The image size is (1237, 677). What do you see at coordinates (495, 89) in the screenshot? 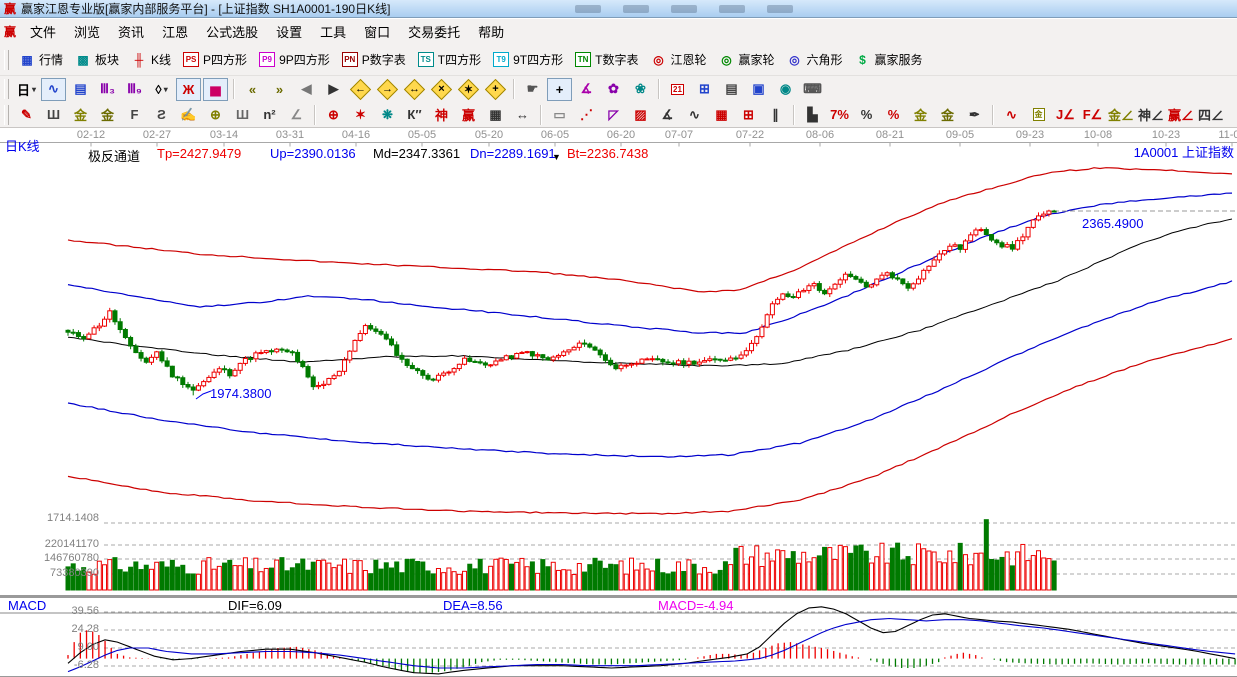
I see `tool-move-all: +` at bounding box center [495, 89].